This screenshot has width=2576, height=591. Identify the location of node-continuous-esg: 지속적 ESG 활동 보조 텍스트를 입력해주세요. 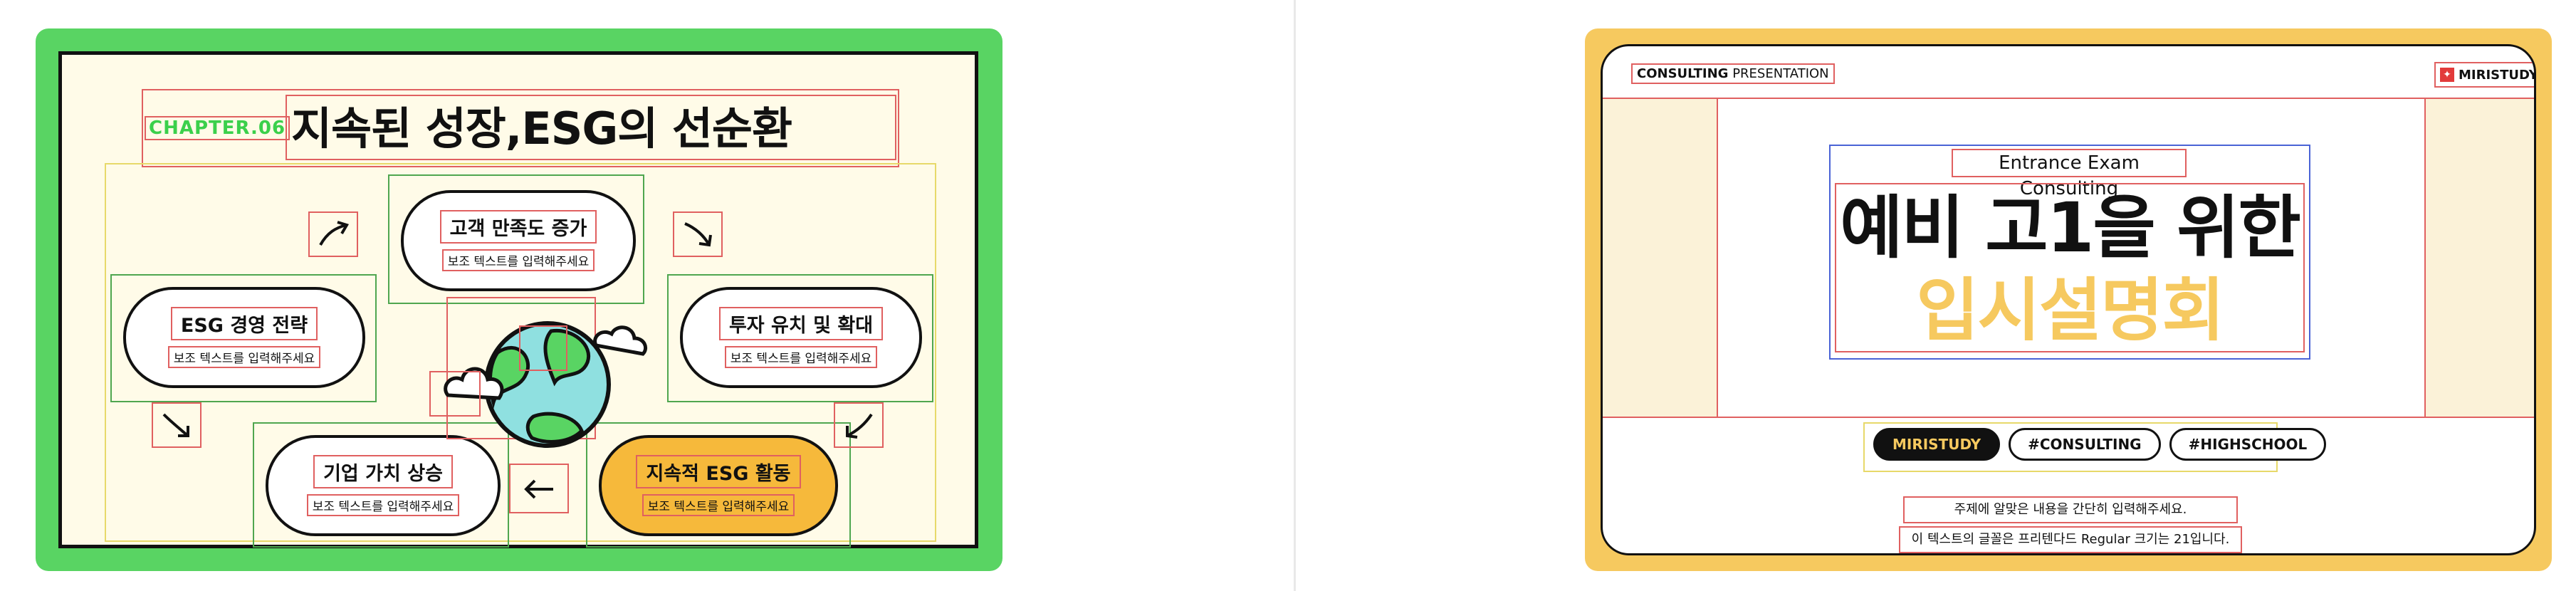
(718, 485).